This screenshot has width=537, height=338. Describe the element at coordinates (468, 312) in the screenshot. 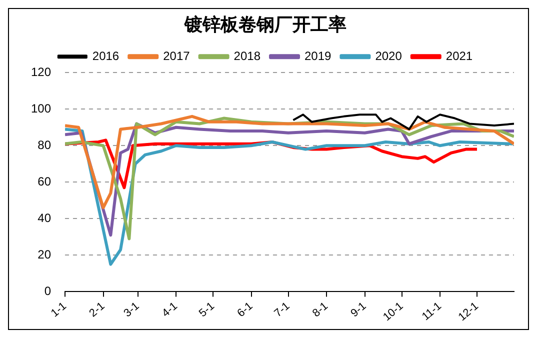

I see `x-tick-label: 12-1` at that location.